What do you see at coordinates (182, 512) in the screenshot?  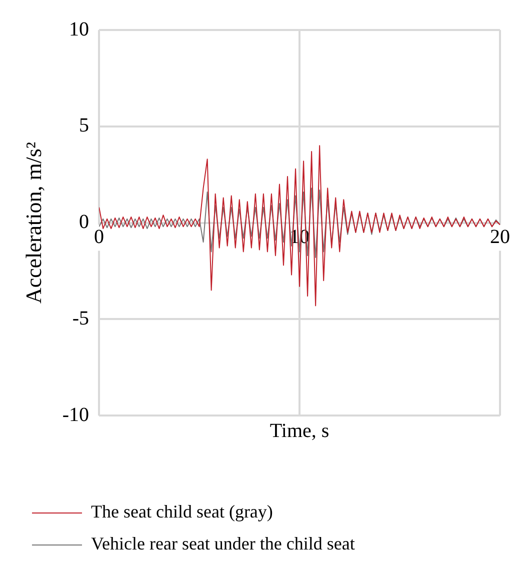 I see `legend-label: The seat child seat (gray)` at bounding box center [182, 512].